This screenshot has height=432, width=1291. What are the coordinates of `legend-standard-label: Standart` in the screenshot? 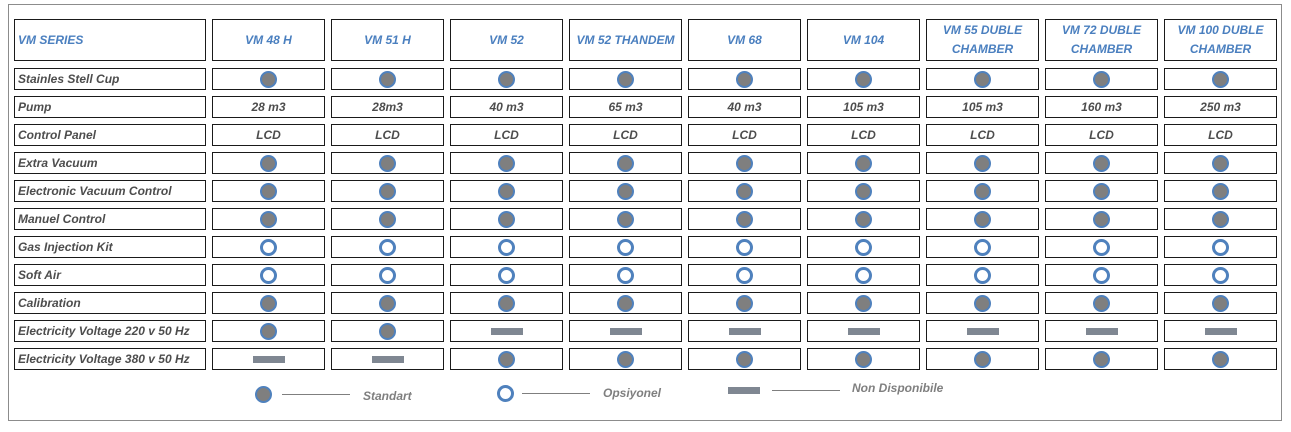 It's located at (387, 396).